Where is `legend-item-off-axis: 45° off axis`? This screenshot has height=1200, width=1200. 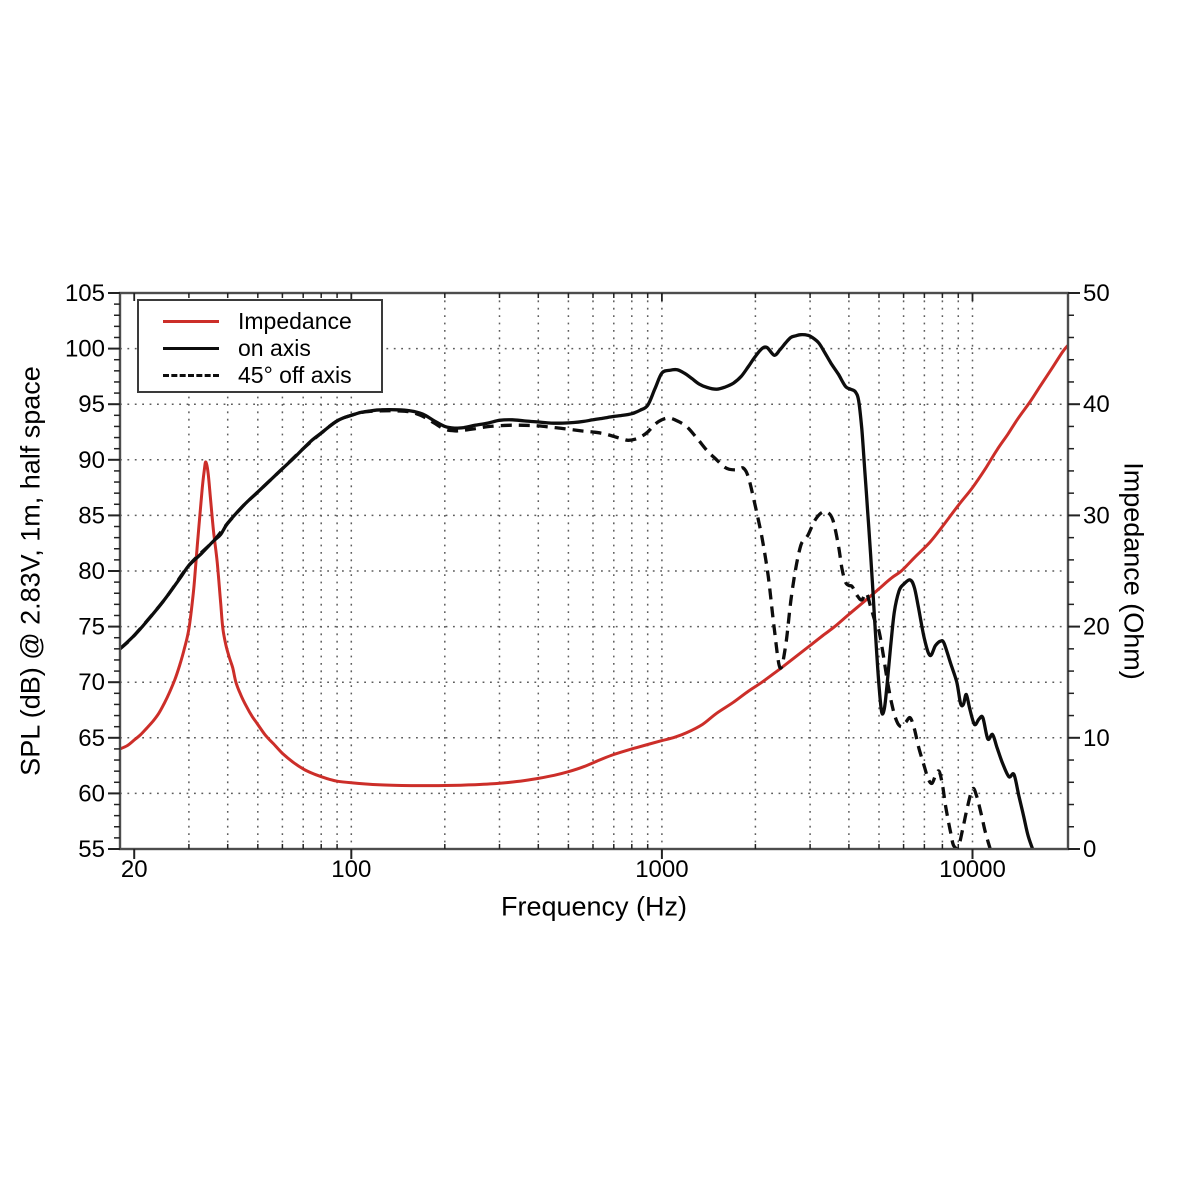 legend-item-off-axis: 45° off axis is located at coordinates (272, 375).